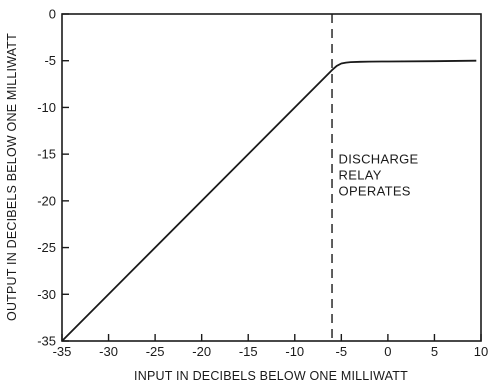  What do you see at coordinates (155, 351) in the screenshot?
I see `x-tick-label: -25` at bounding box center [155, 351].